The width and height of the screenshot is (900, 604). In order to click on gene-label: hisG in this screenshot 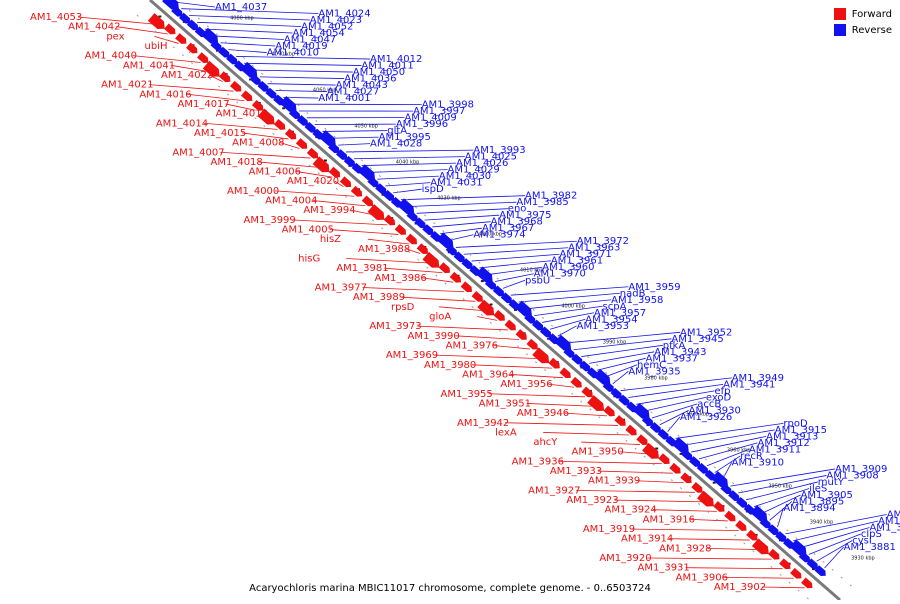, I will do `click(309, 259)`.